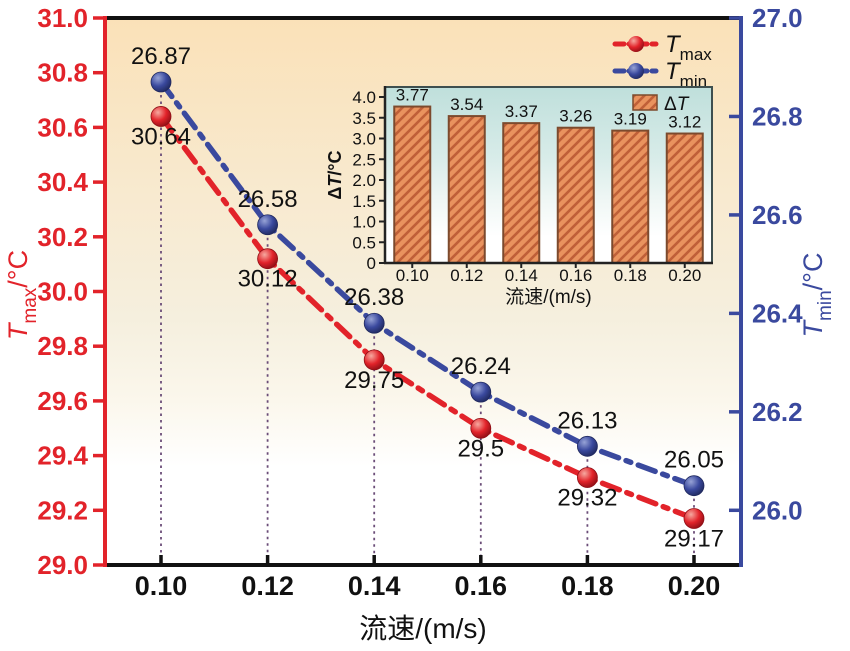 This screenshot has width=850, height=651. I want to click on data-point-label: 26.38, so click(374, 297).